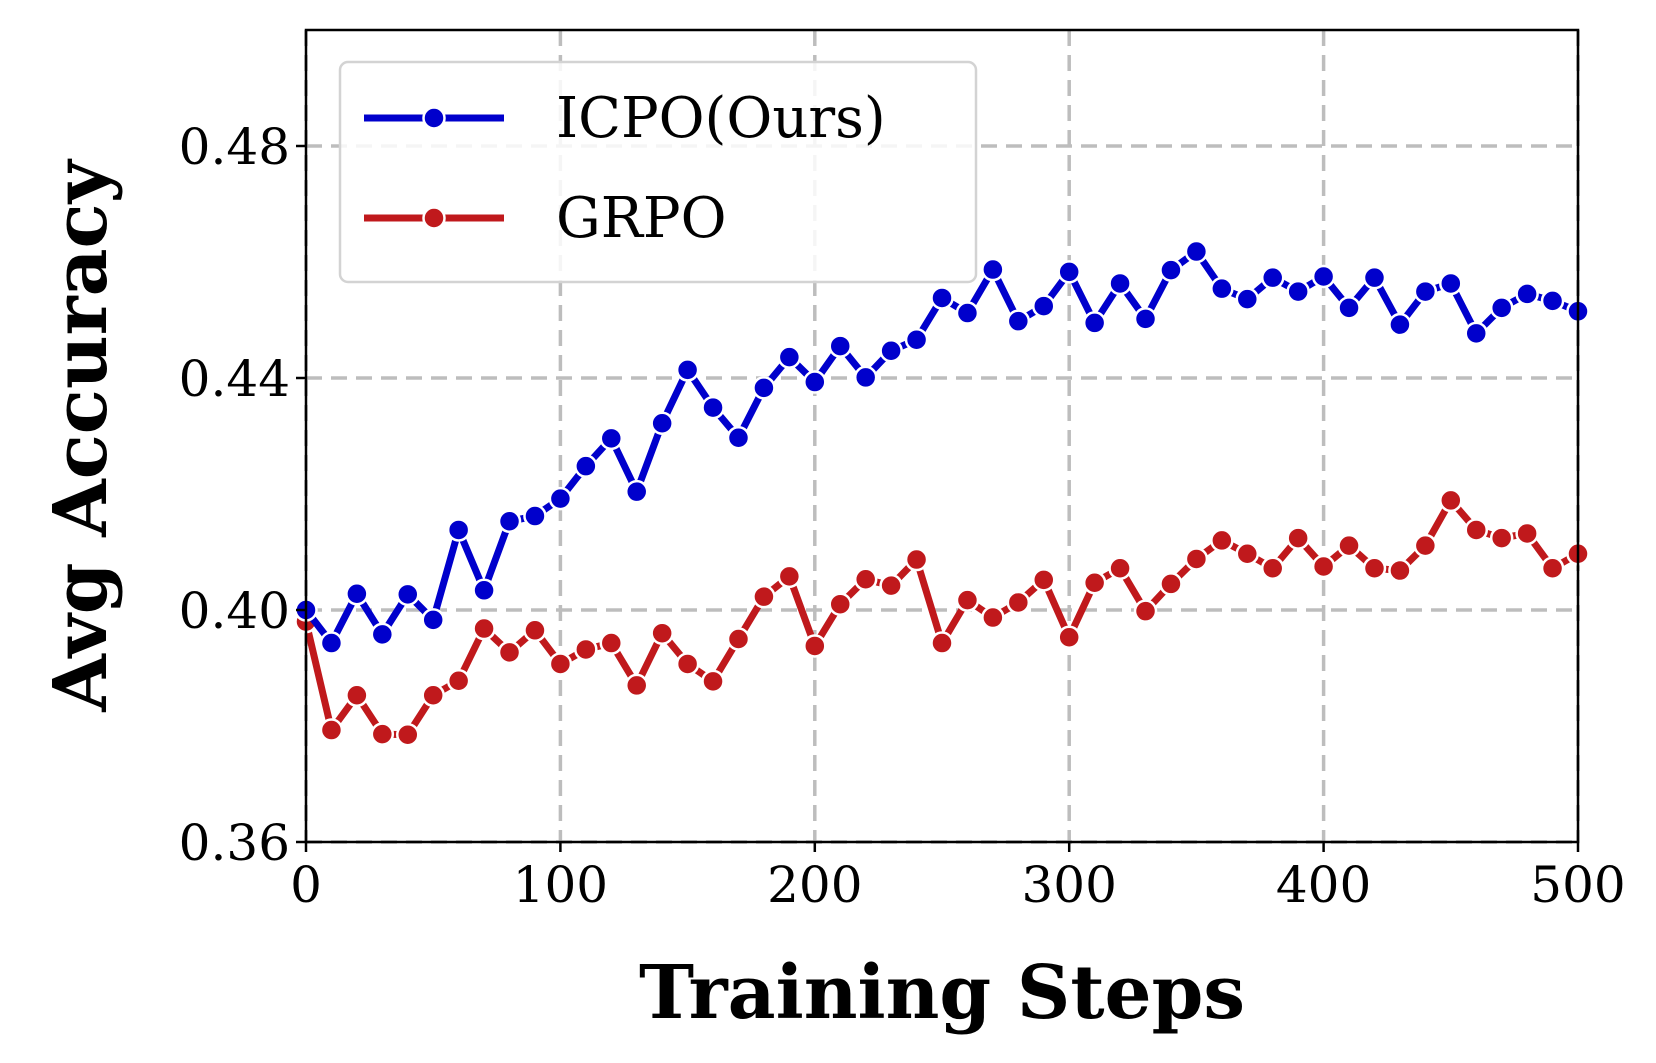 This screenshot has height=1063, width=1656. Describe the element at coordinates (434, 118) in the screenshot. I see `legend-swatch-marker` at that location.